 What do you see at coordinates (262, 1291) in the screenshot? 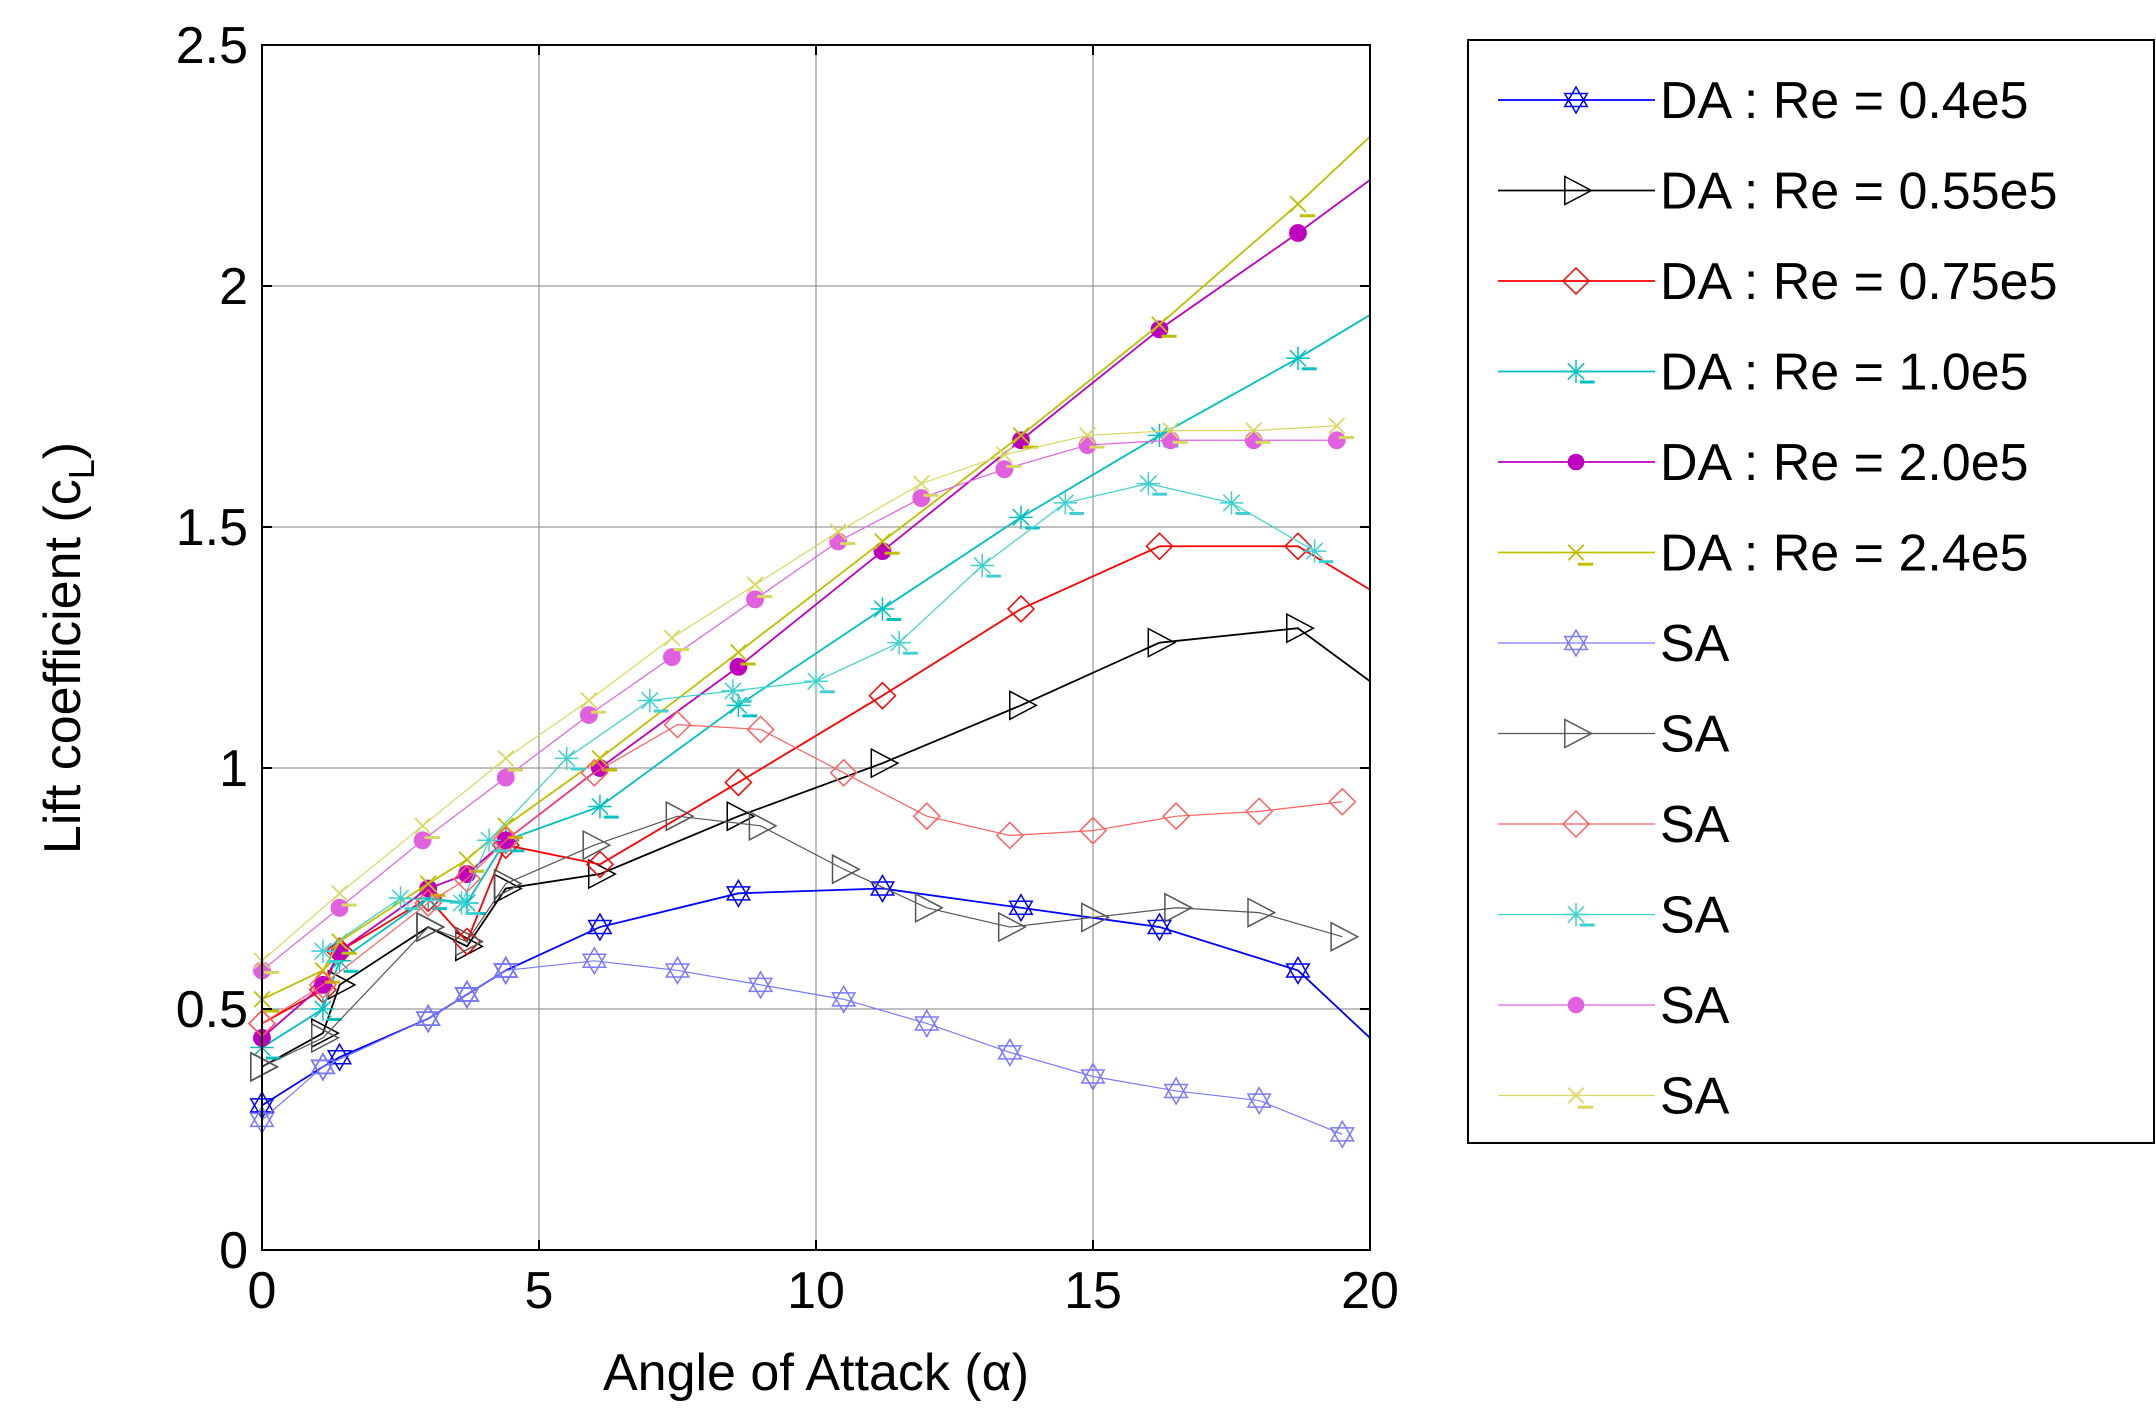
I see `x-tick-label: 0` at bounding box center [262, 1291].